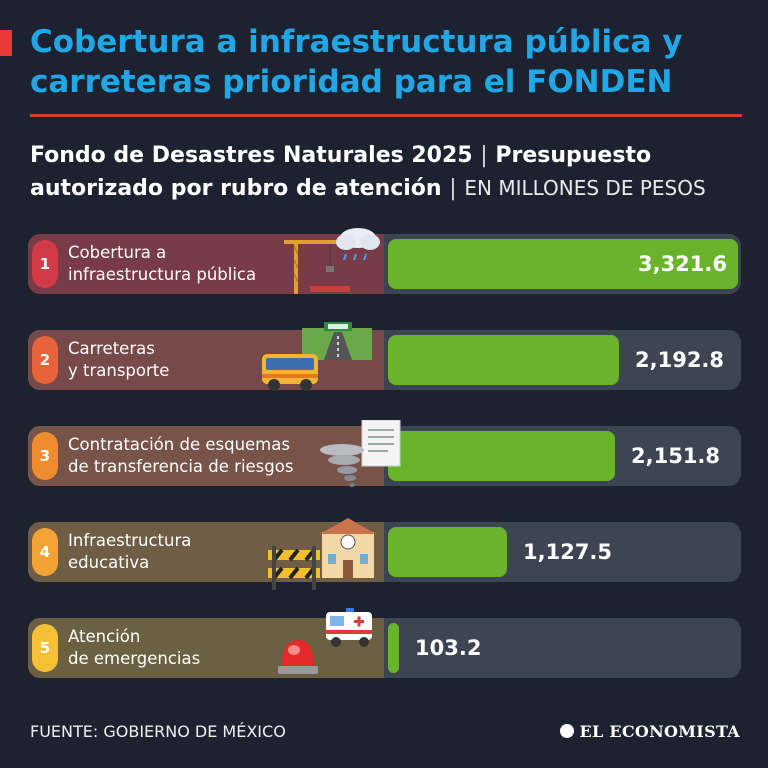 Image resolution: width=768 pixels, height=768 pixels. Describe the element at coordinates (111, 348) in the screenshot. I see `category-label-line: Carreteras` at that location.